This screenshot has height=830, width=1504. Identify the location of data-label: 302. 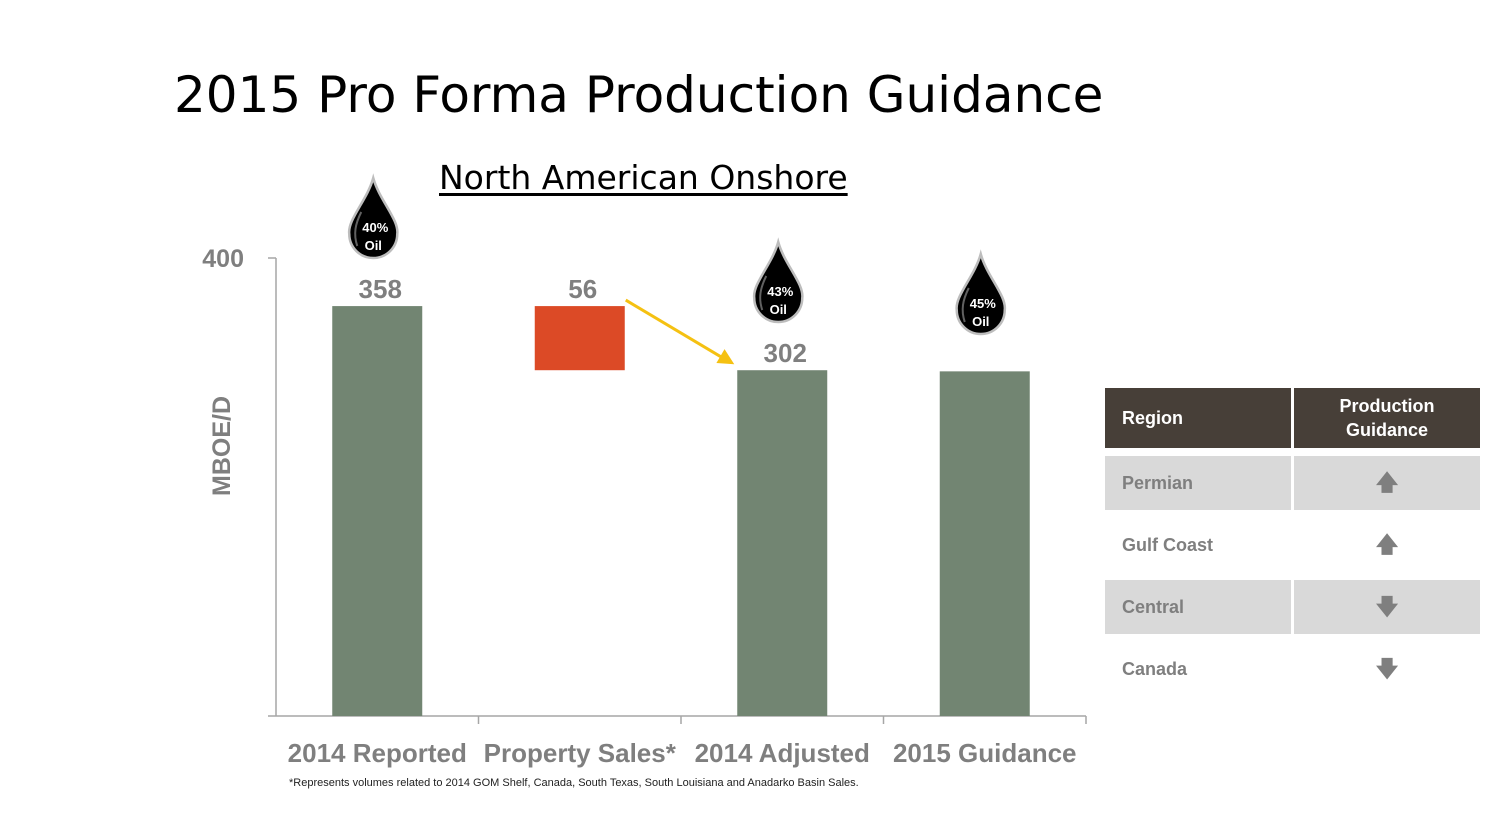
(785, 353).